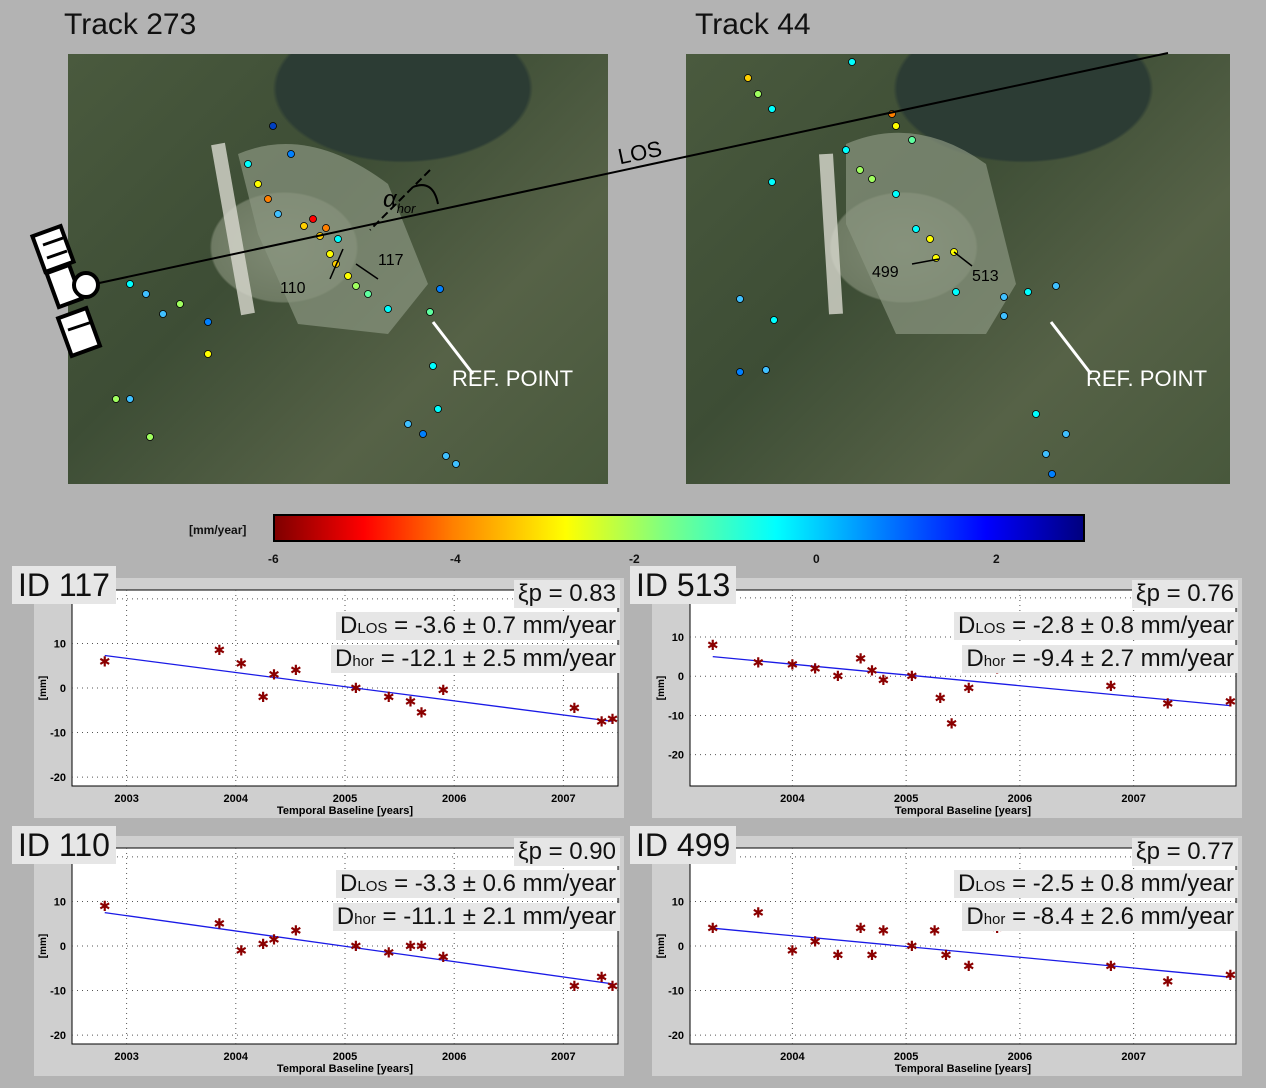  Describe the element at coordinates (1096, 626) in the screenshot. I see `dlos-value: DLOS = -2.8 ± 0.8 mm/year` at that location.